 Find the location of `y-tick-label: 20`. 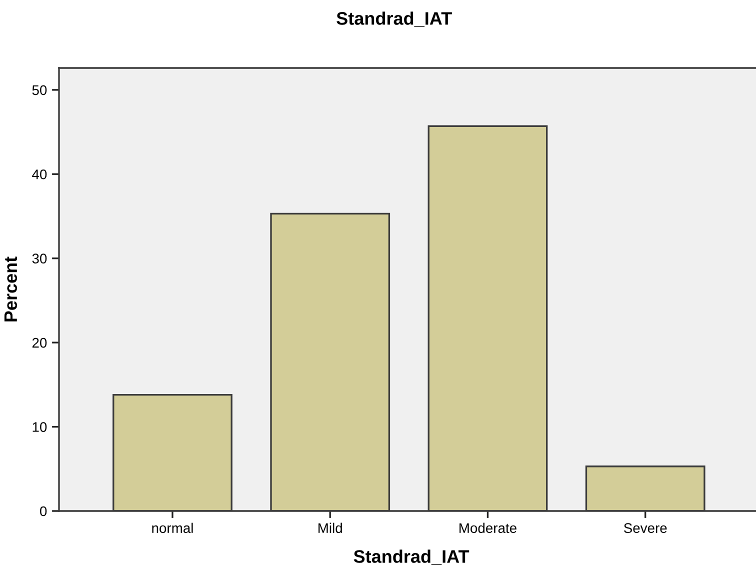

y-tick-label: 20 is located at coordinates (39, 343).